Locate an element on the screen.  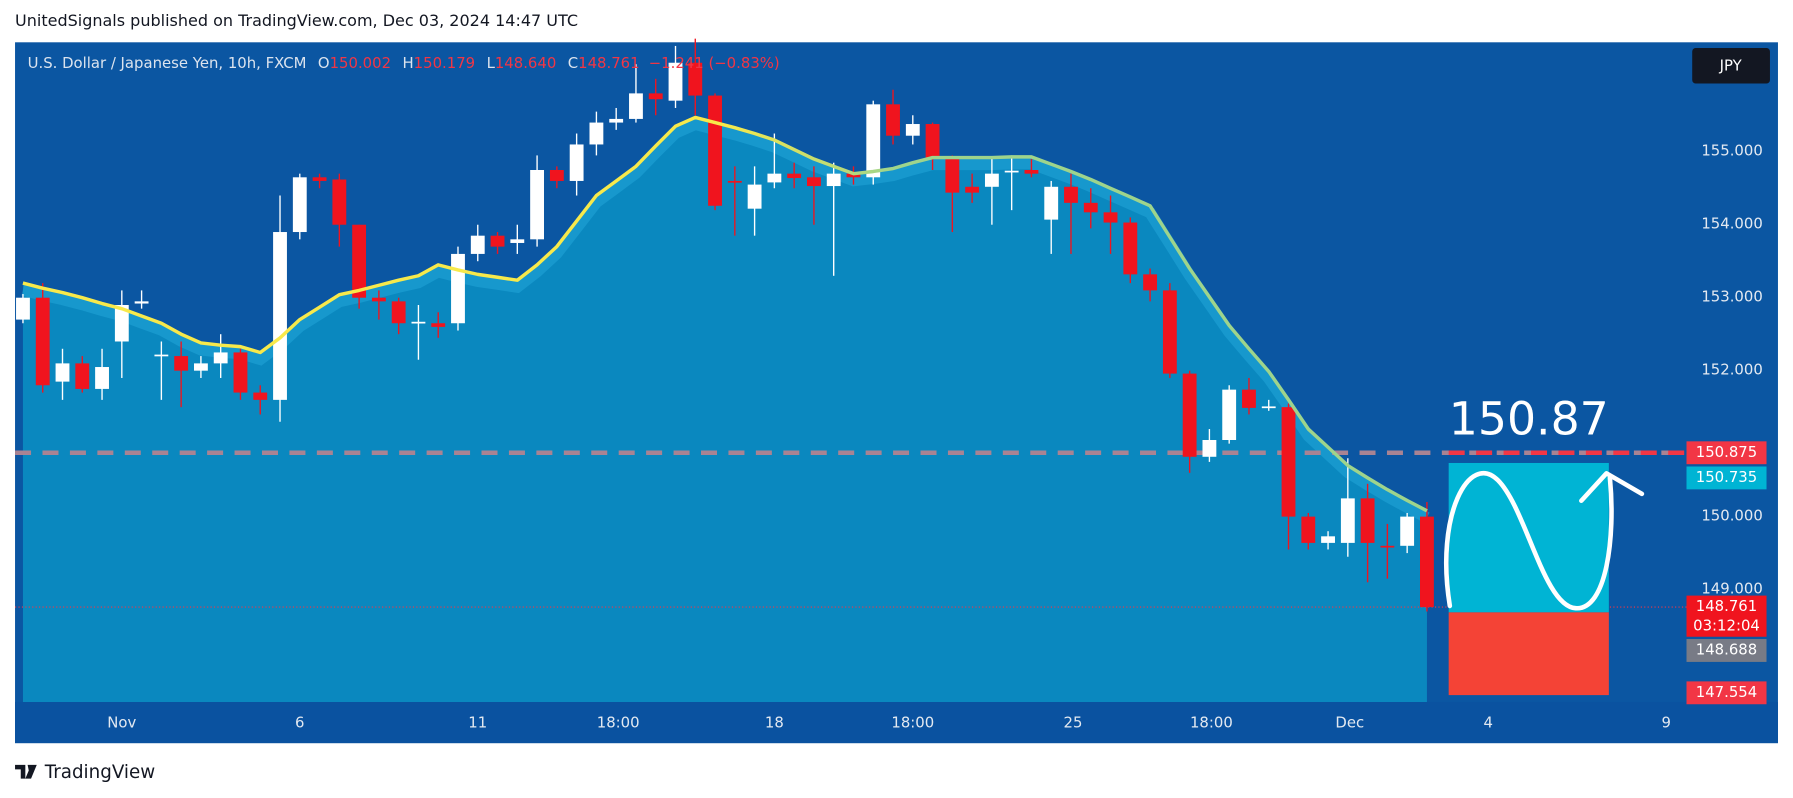
legend-change: −1.241 (−0.83%) is located at coordinates (714, 63).